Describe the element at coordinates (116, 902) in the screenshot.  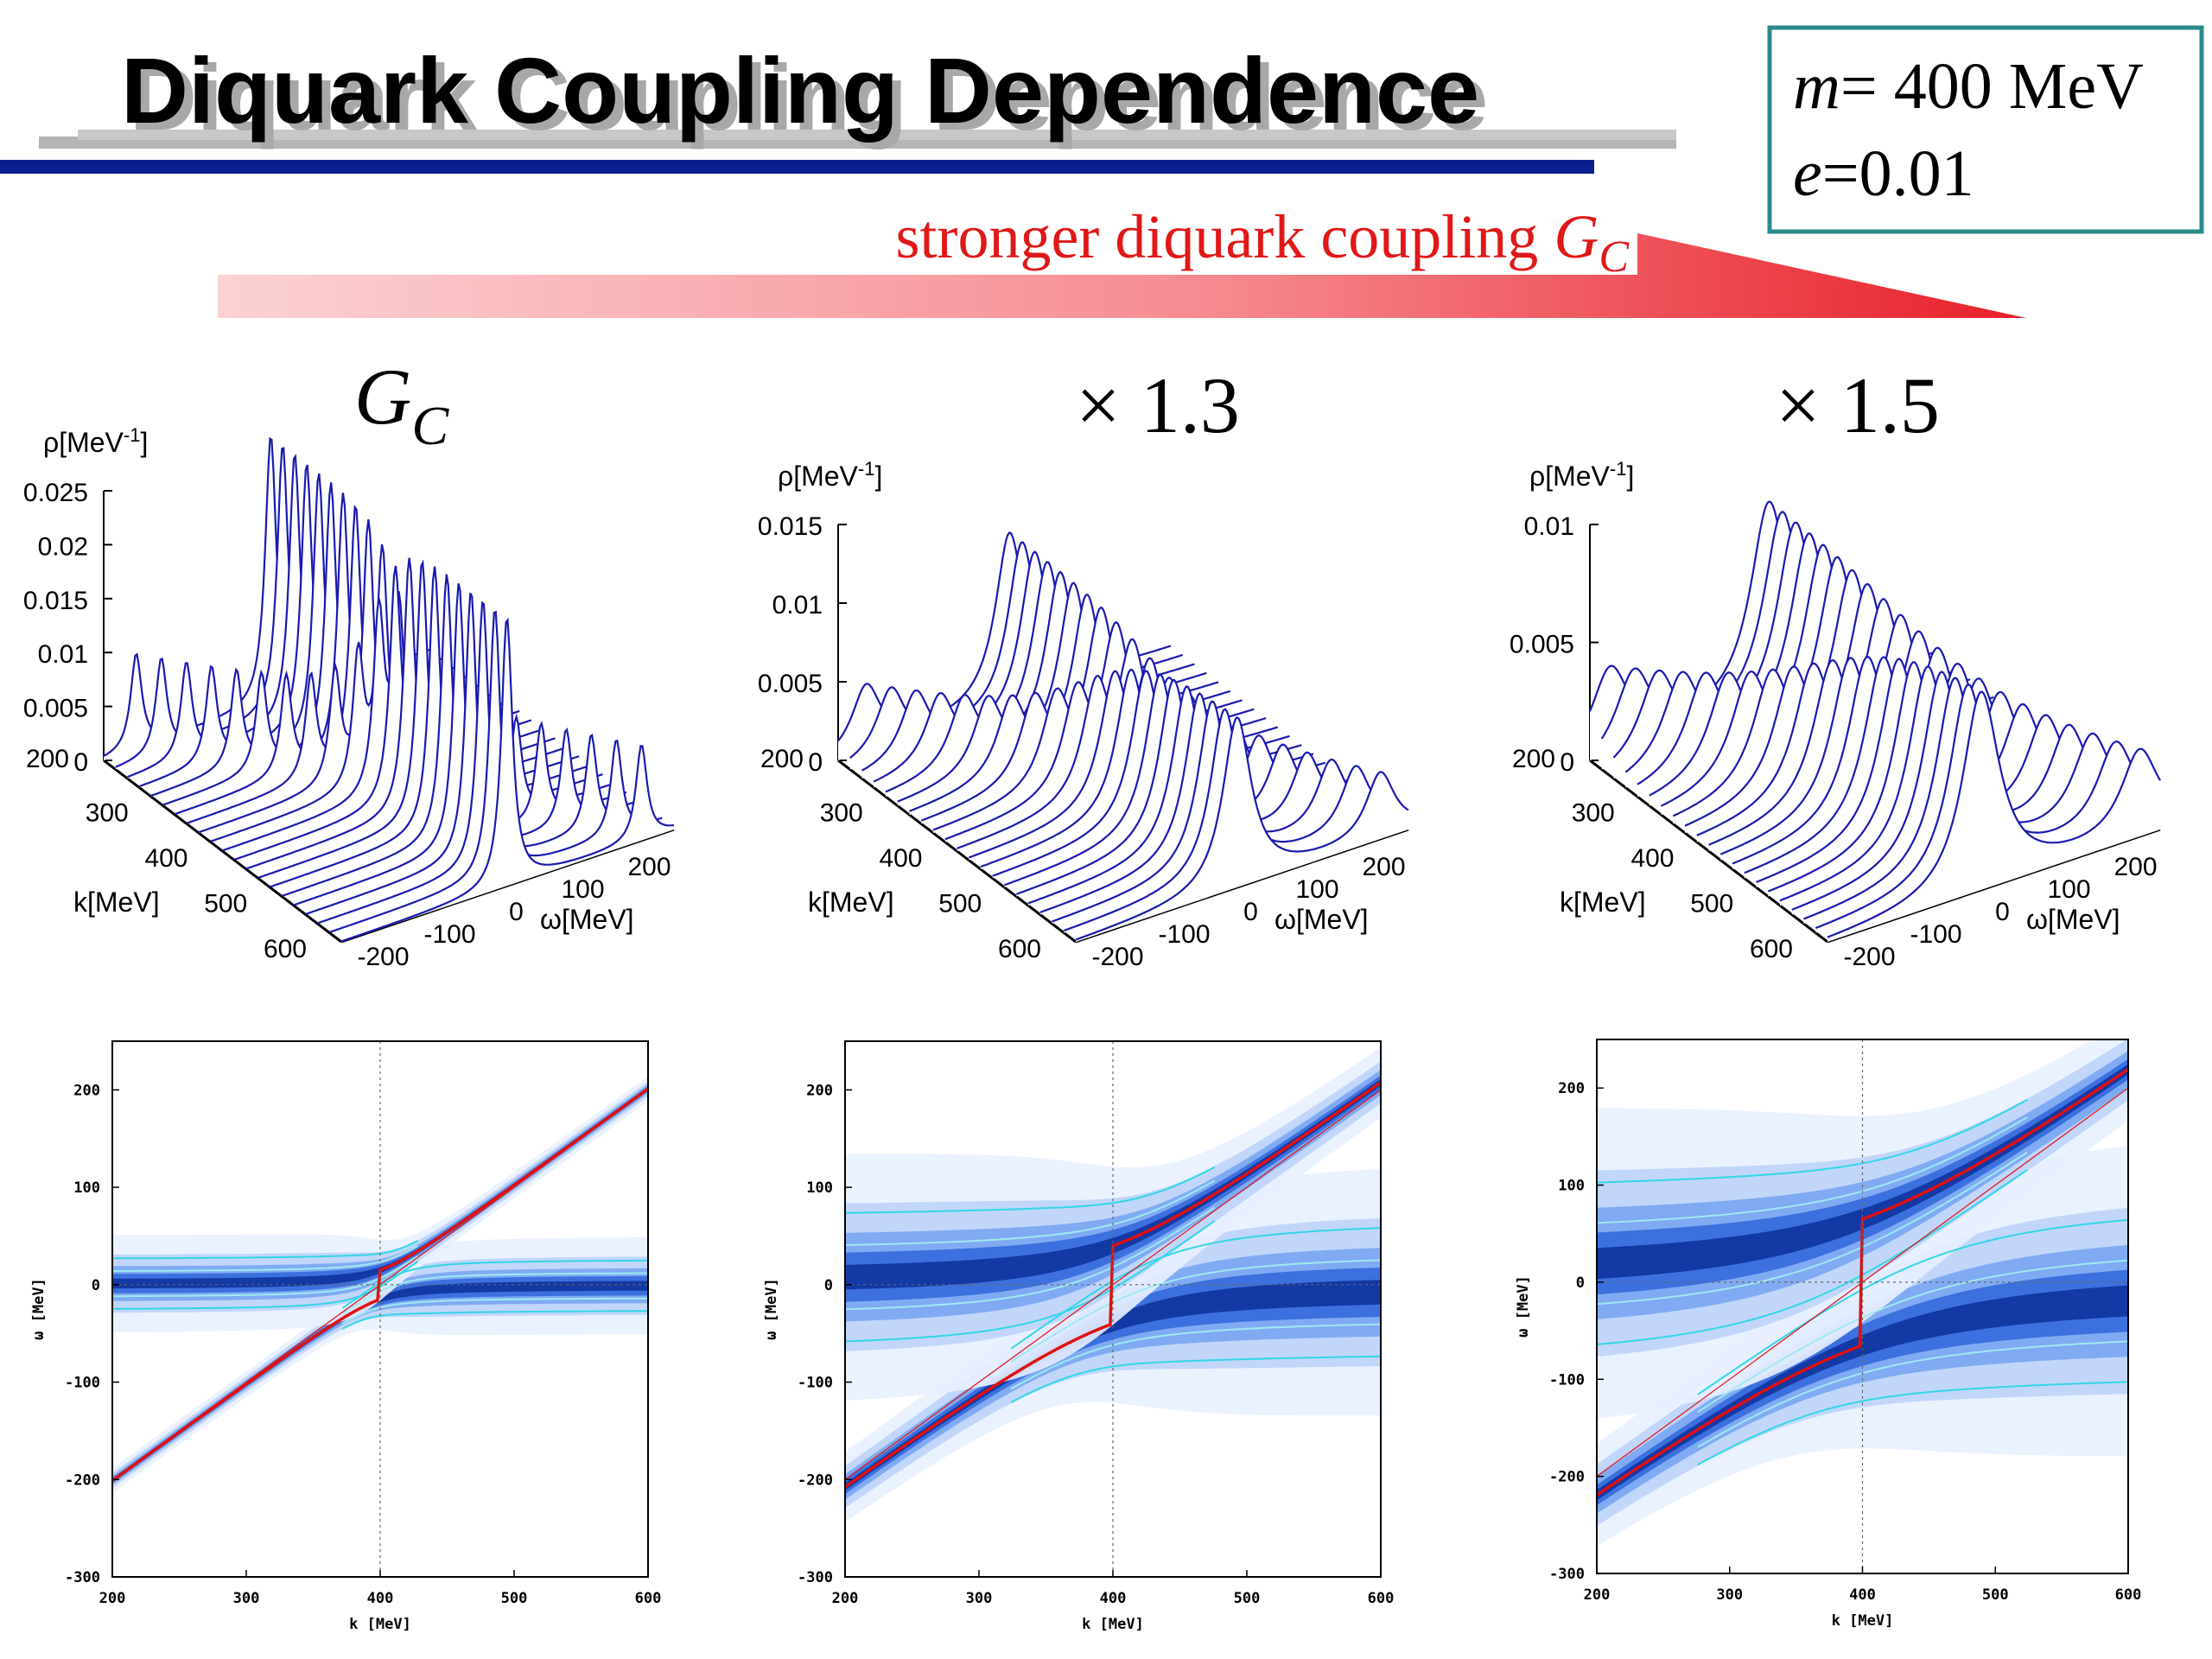
I see `k-axis-label: k[MeV]` at that location.